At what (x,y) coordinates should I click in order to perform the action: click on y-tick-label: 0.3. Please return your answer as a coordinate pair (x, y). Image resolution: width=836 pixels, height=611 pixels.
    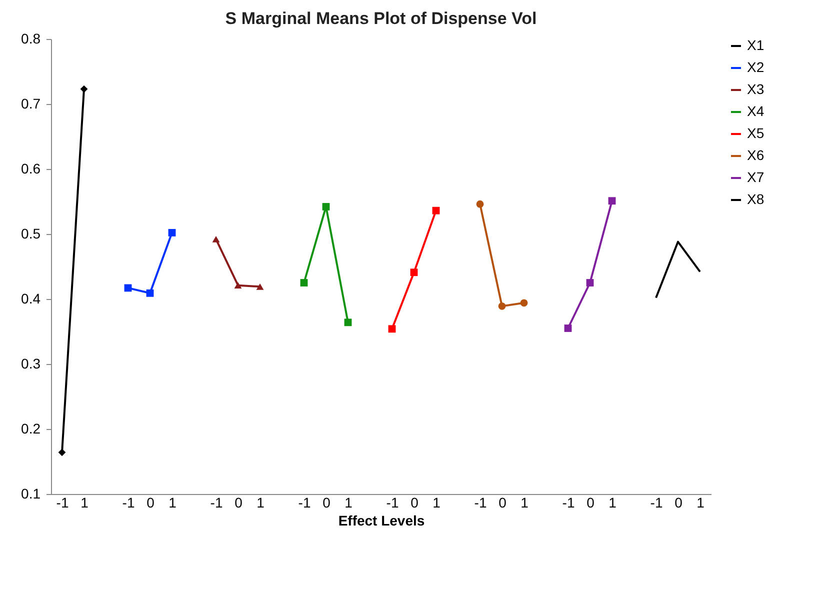
    Looking at the image, I should click on (31, 364).